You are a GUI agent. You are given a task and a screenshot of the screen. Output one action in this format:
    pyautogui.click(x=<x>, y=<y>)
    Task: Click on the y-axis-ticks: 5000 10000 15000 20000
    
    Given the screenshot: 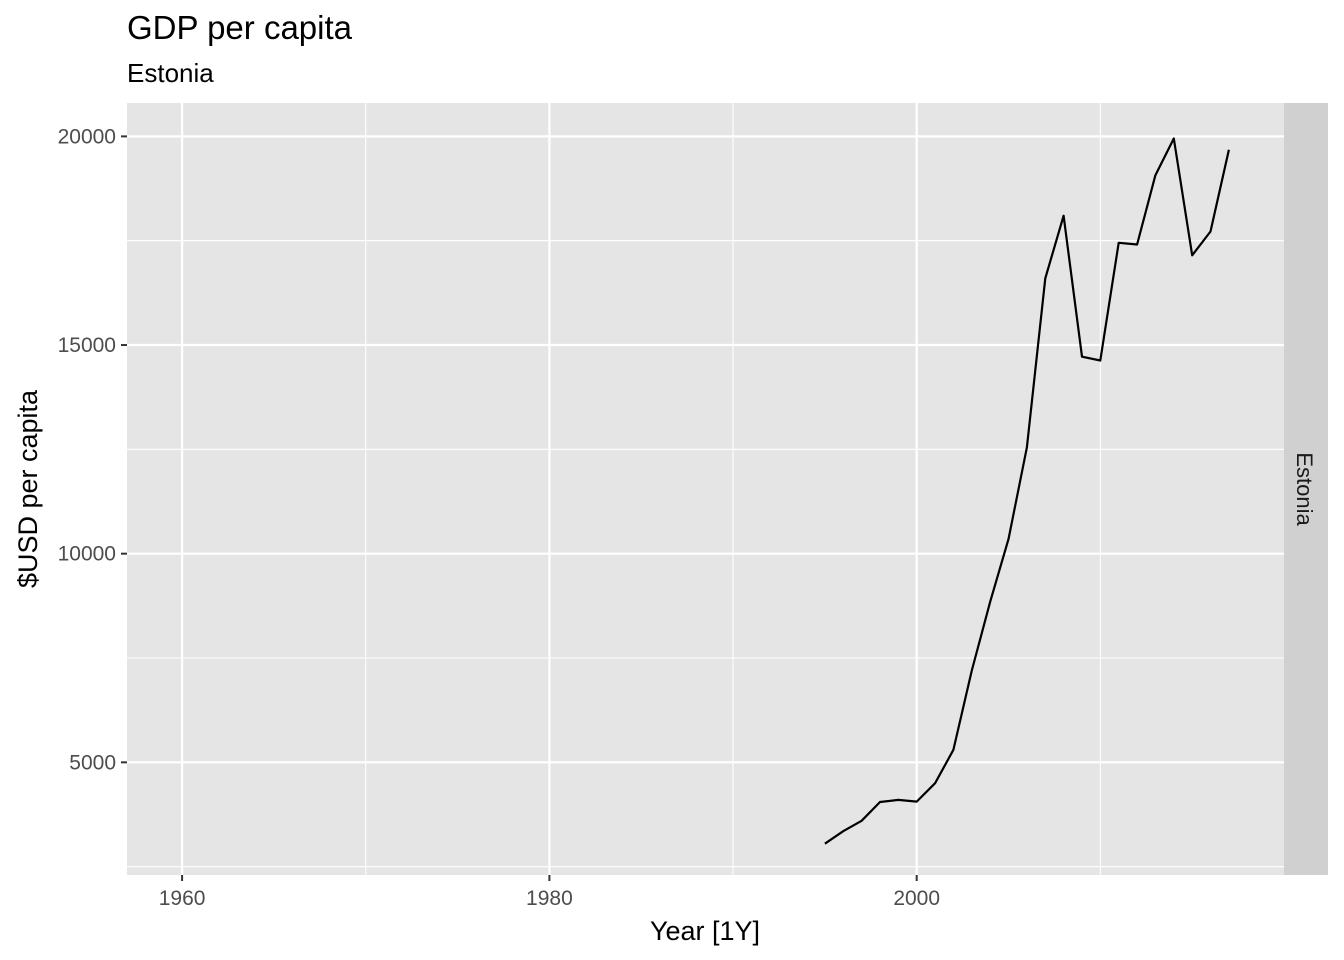 What is the action you would take?
    pyautogui.click(x=92, y=449)
    